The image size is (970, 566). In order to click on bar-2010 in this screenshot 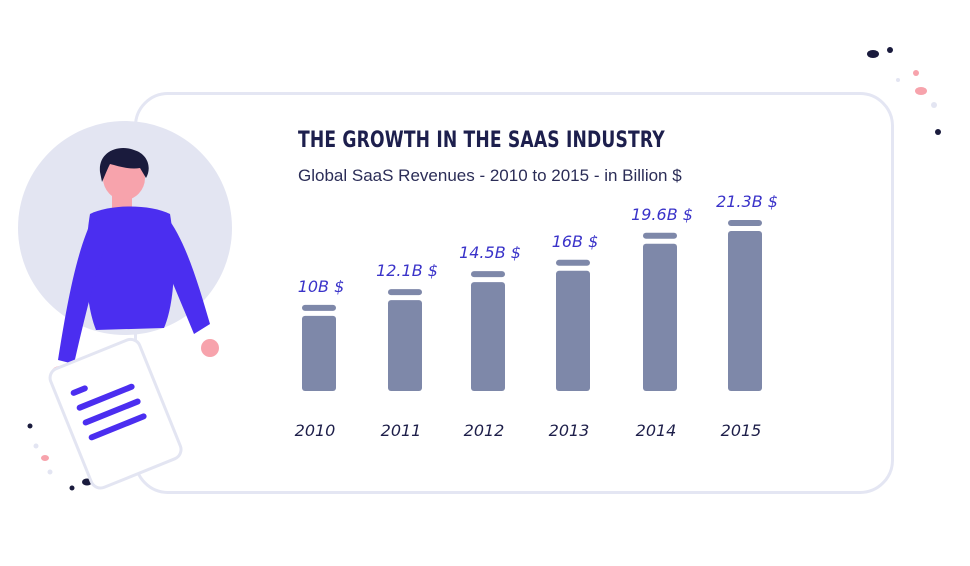, I will do `click(319, 353)`.